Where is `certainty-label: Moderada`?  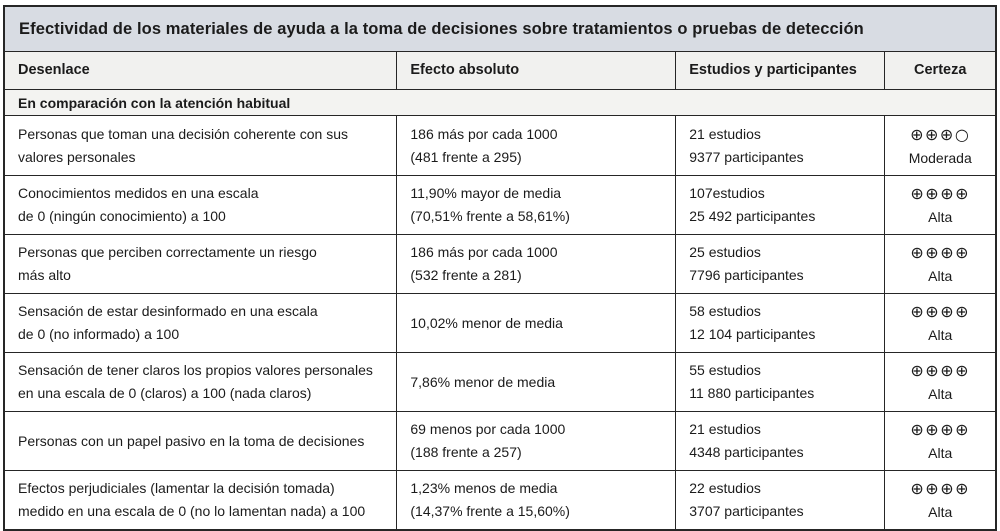
certainty-label: Moderada is located at coordinates (940, 157).